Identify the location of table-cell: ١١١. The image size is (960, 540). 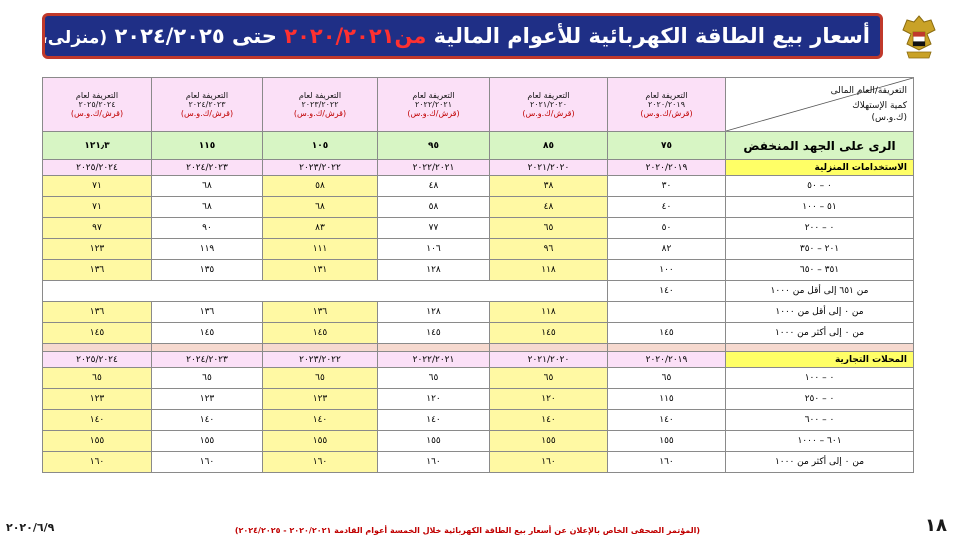
(320, 249).